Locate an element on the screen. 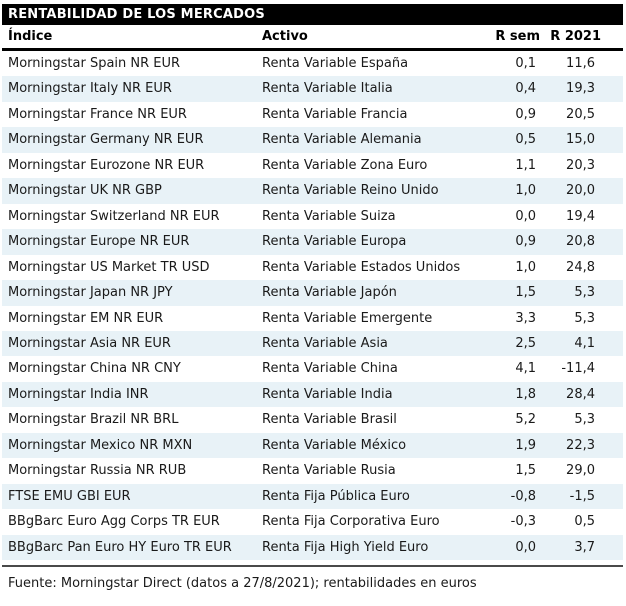  cell-r-2021: 20,5 is located at coordinates (580, 114).